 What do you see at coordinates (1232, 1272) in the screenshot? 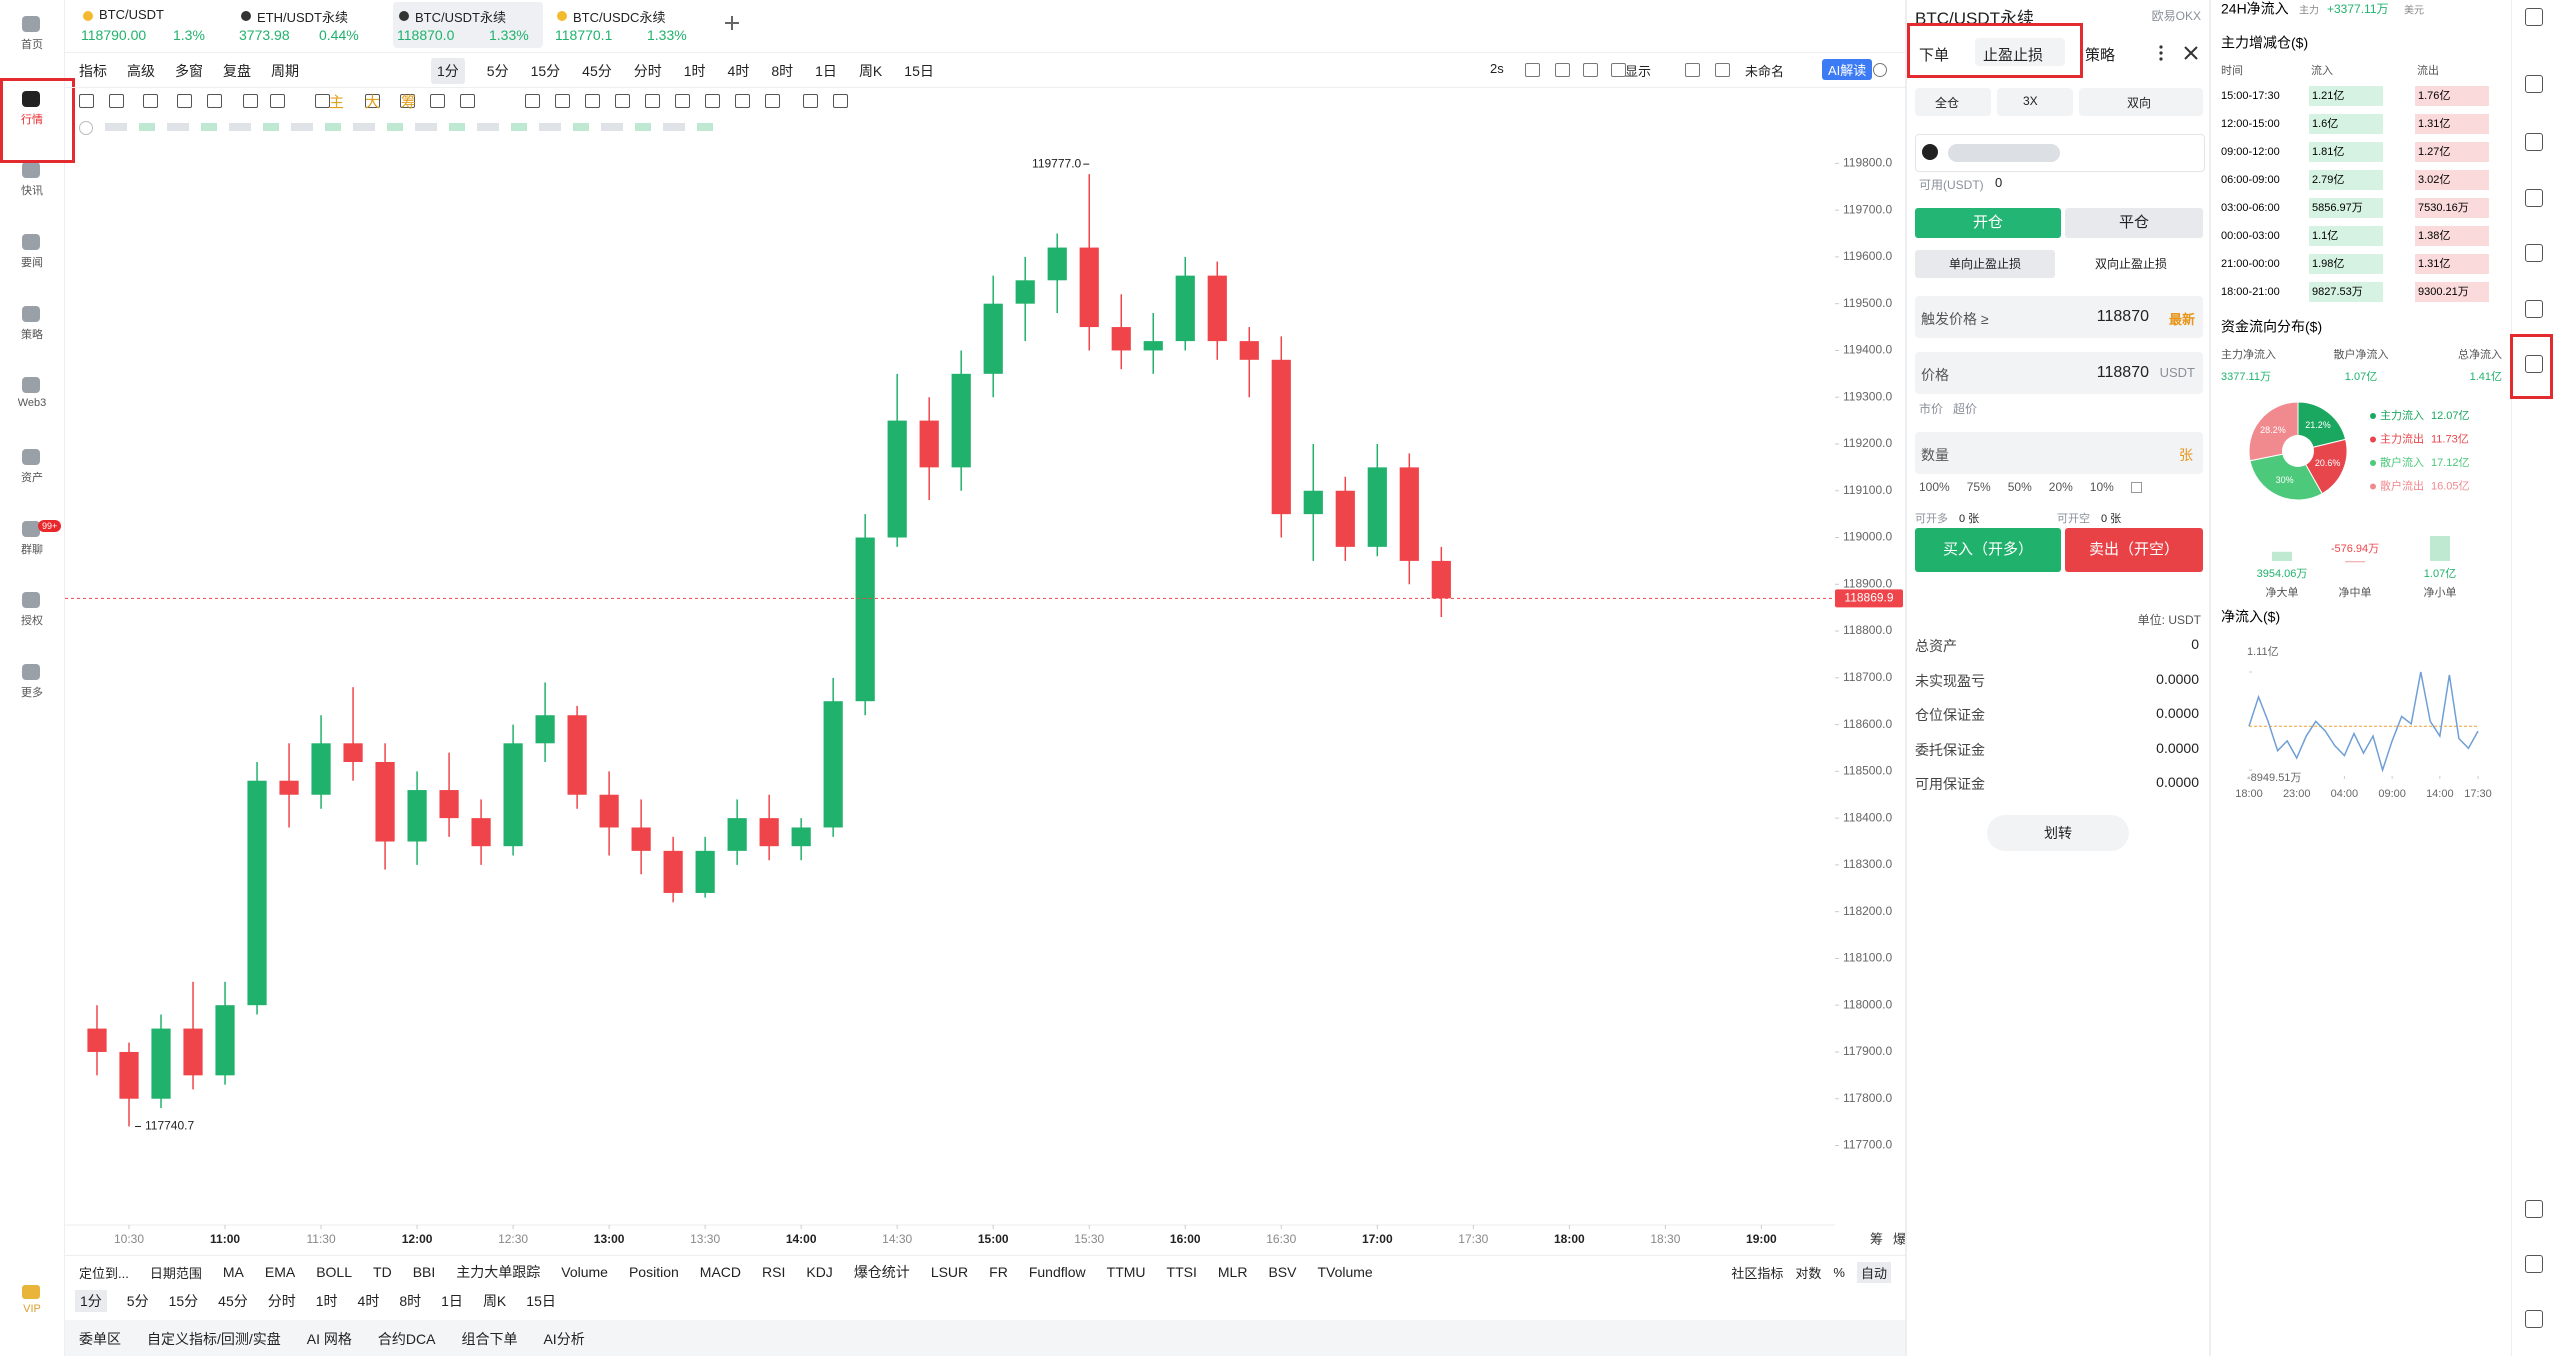
I see `indicator: MLR` at bounding box center [1232, 1272].